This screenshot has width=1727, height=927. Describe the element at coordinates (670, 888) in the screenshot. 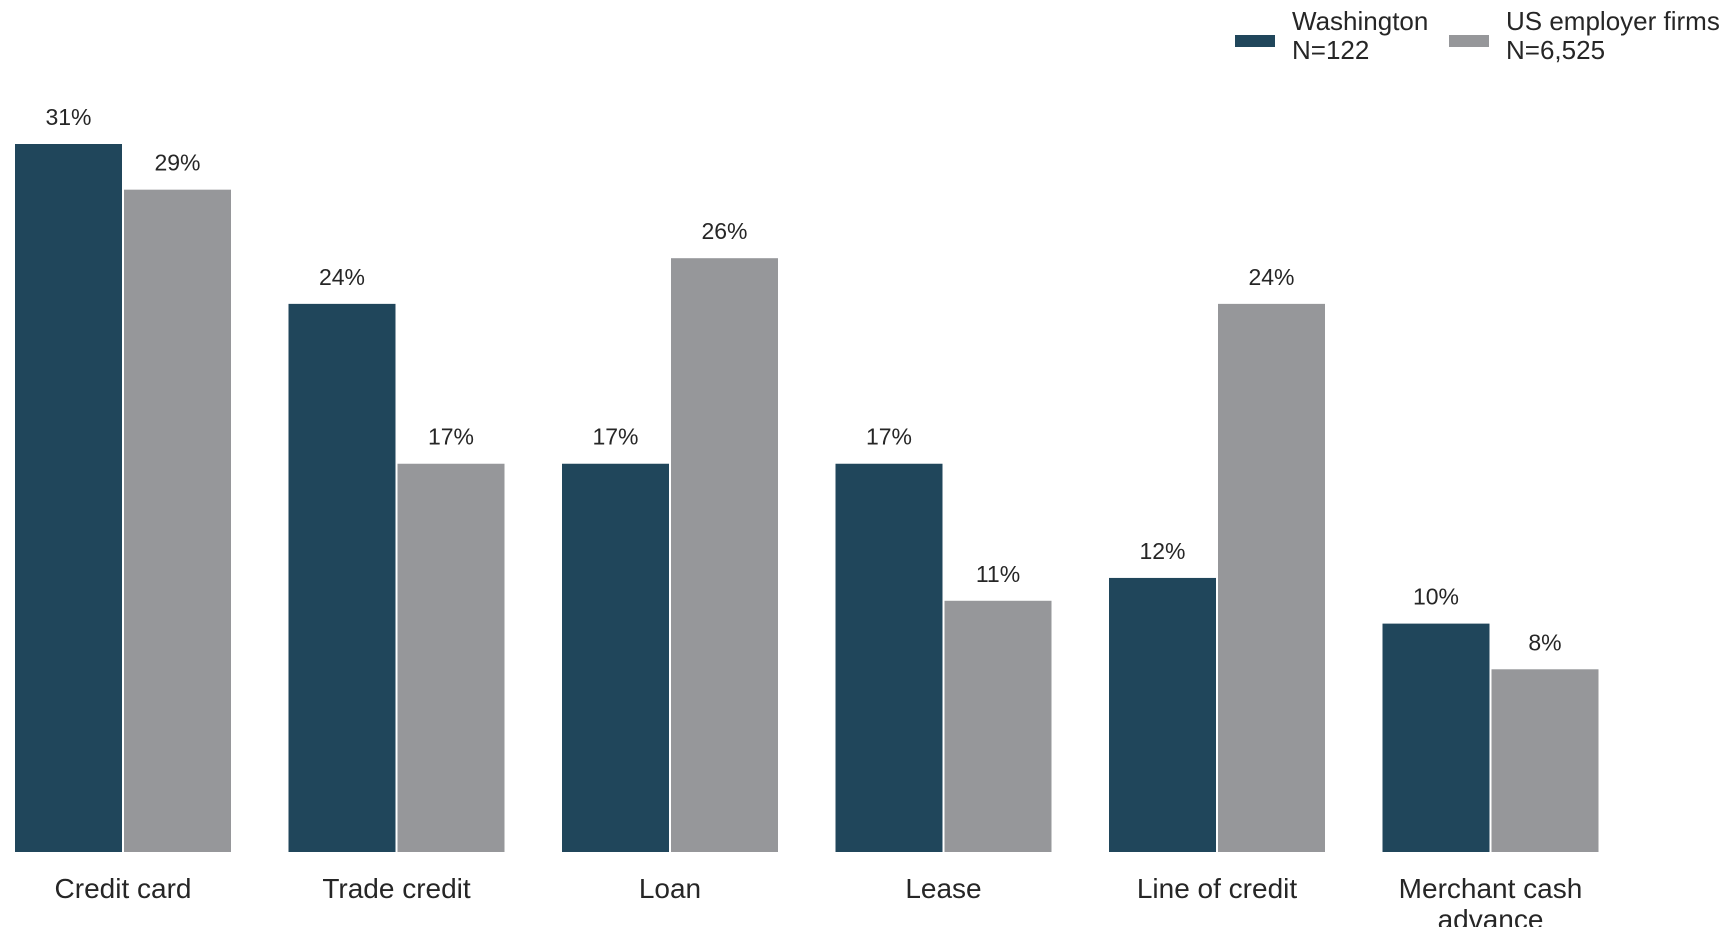

I see `category-label-2-line-0: Loan` at that location.